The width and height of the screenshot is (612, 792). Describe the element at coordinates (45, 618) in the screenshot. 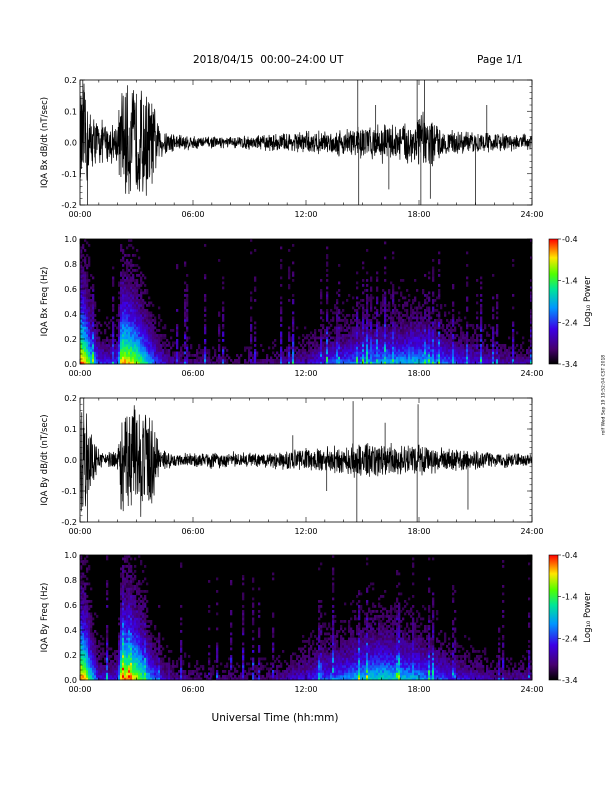

I see `y-axis-label: IQA By Freq (Hz)` at that location.